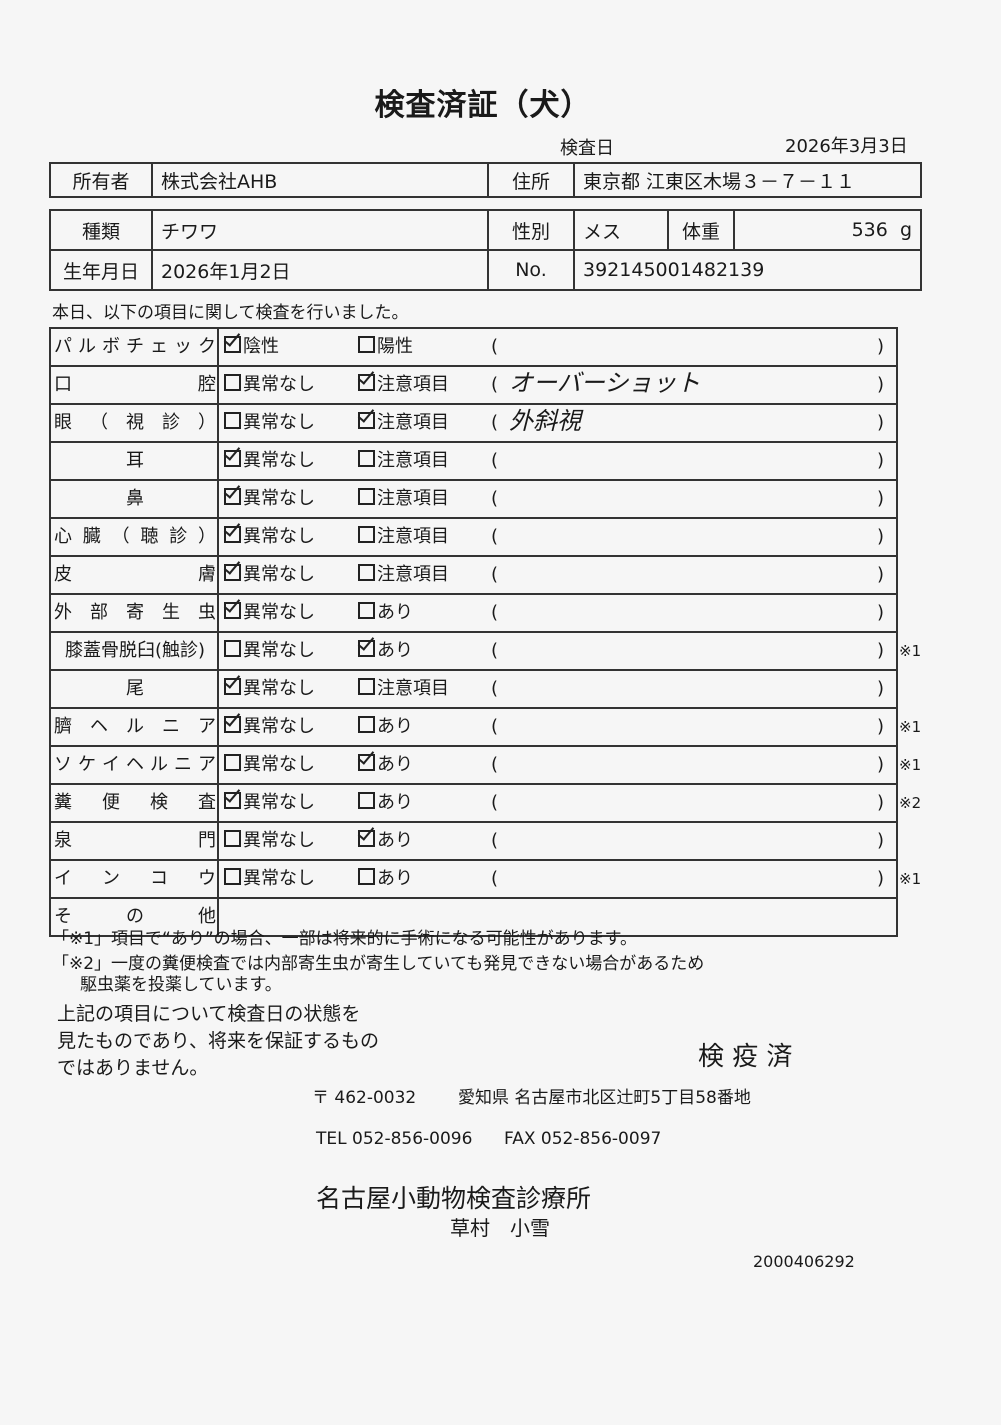  What do you see at coordinates (604, 1098) in the screenshot?
I see `clinic-address: 愛知県 名古屋市北区辻町5丁目58番地` at bounding box center [604, 1098].